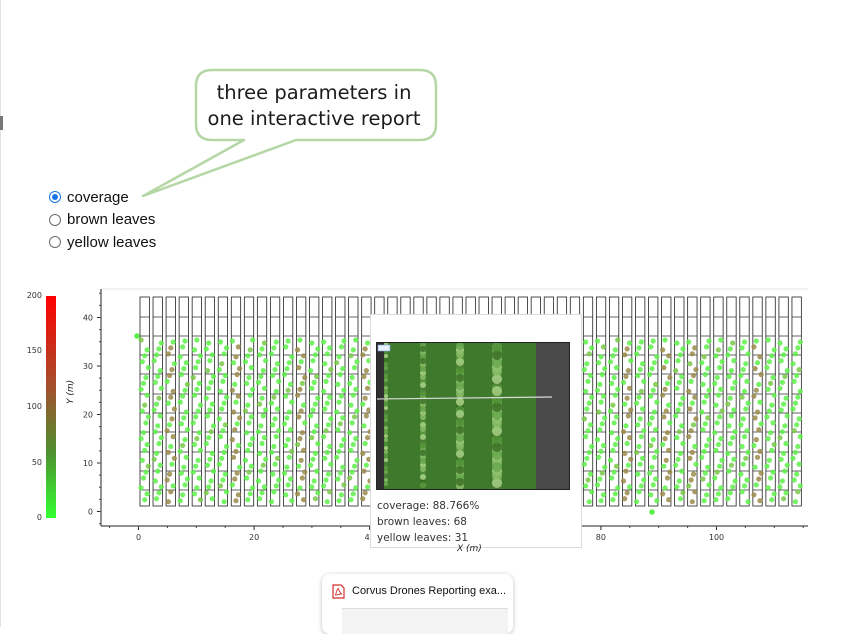 This screenshot has width=843, height=634. I want to click on radio-yellow-leaves: yellow leaves, so click(102, 242).